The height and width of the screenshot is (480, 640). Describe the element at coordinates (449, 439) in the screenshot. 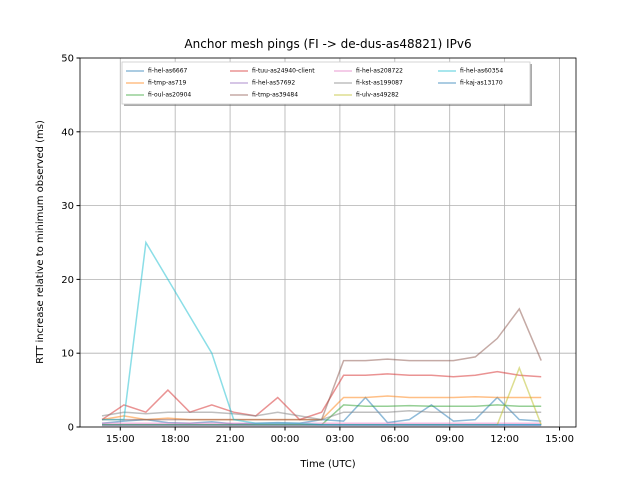

I see `x-tick-label: 09:00` at that location.